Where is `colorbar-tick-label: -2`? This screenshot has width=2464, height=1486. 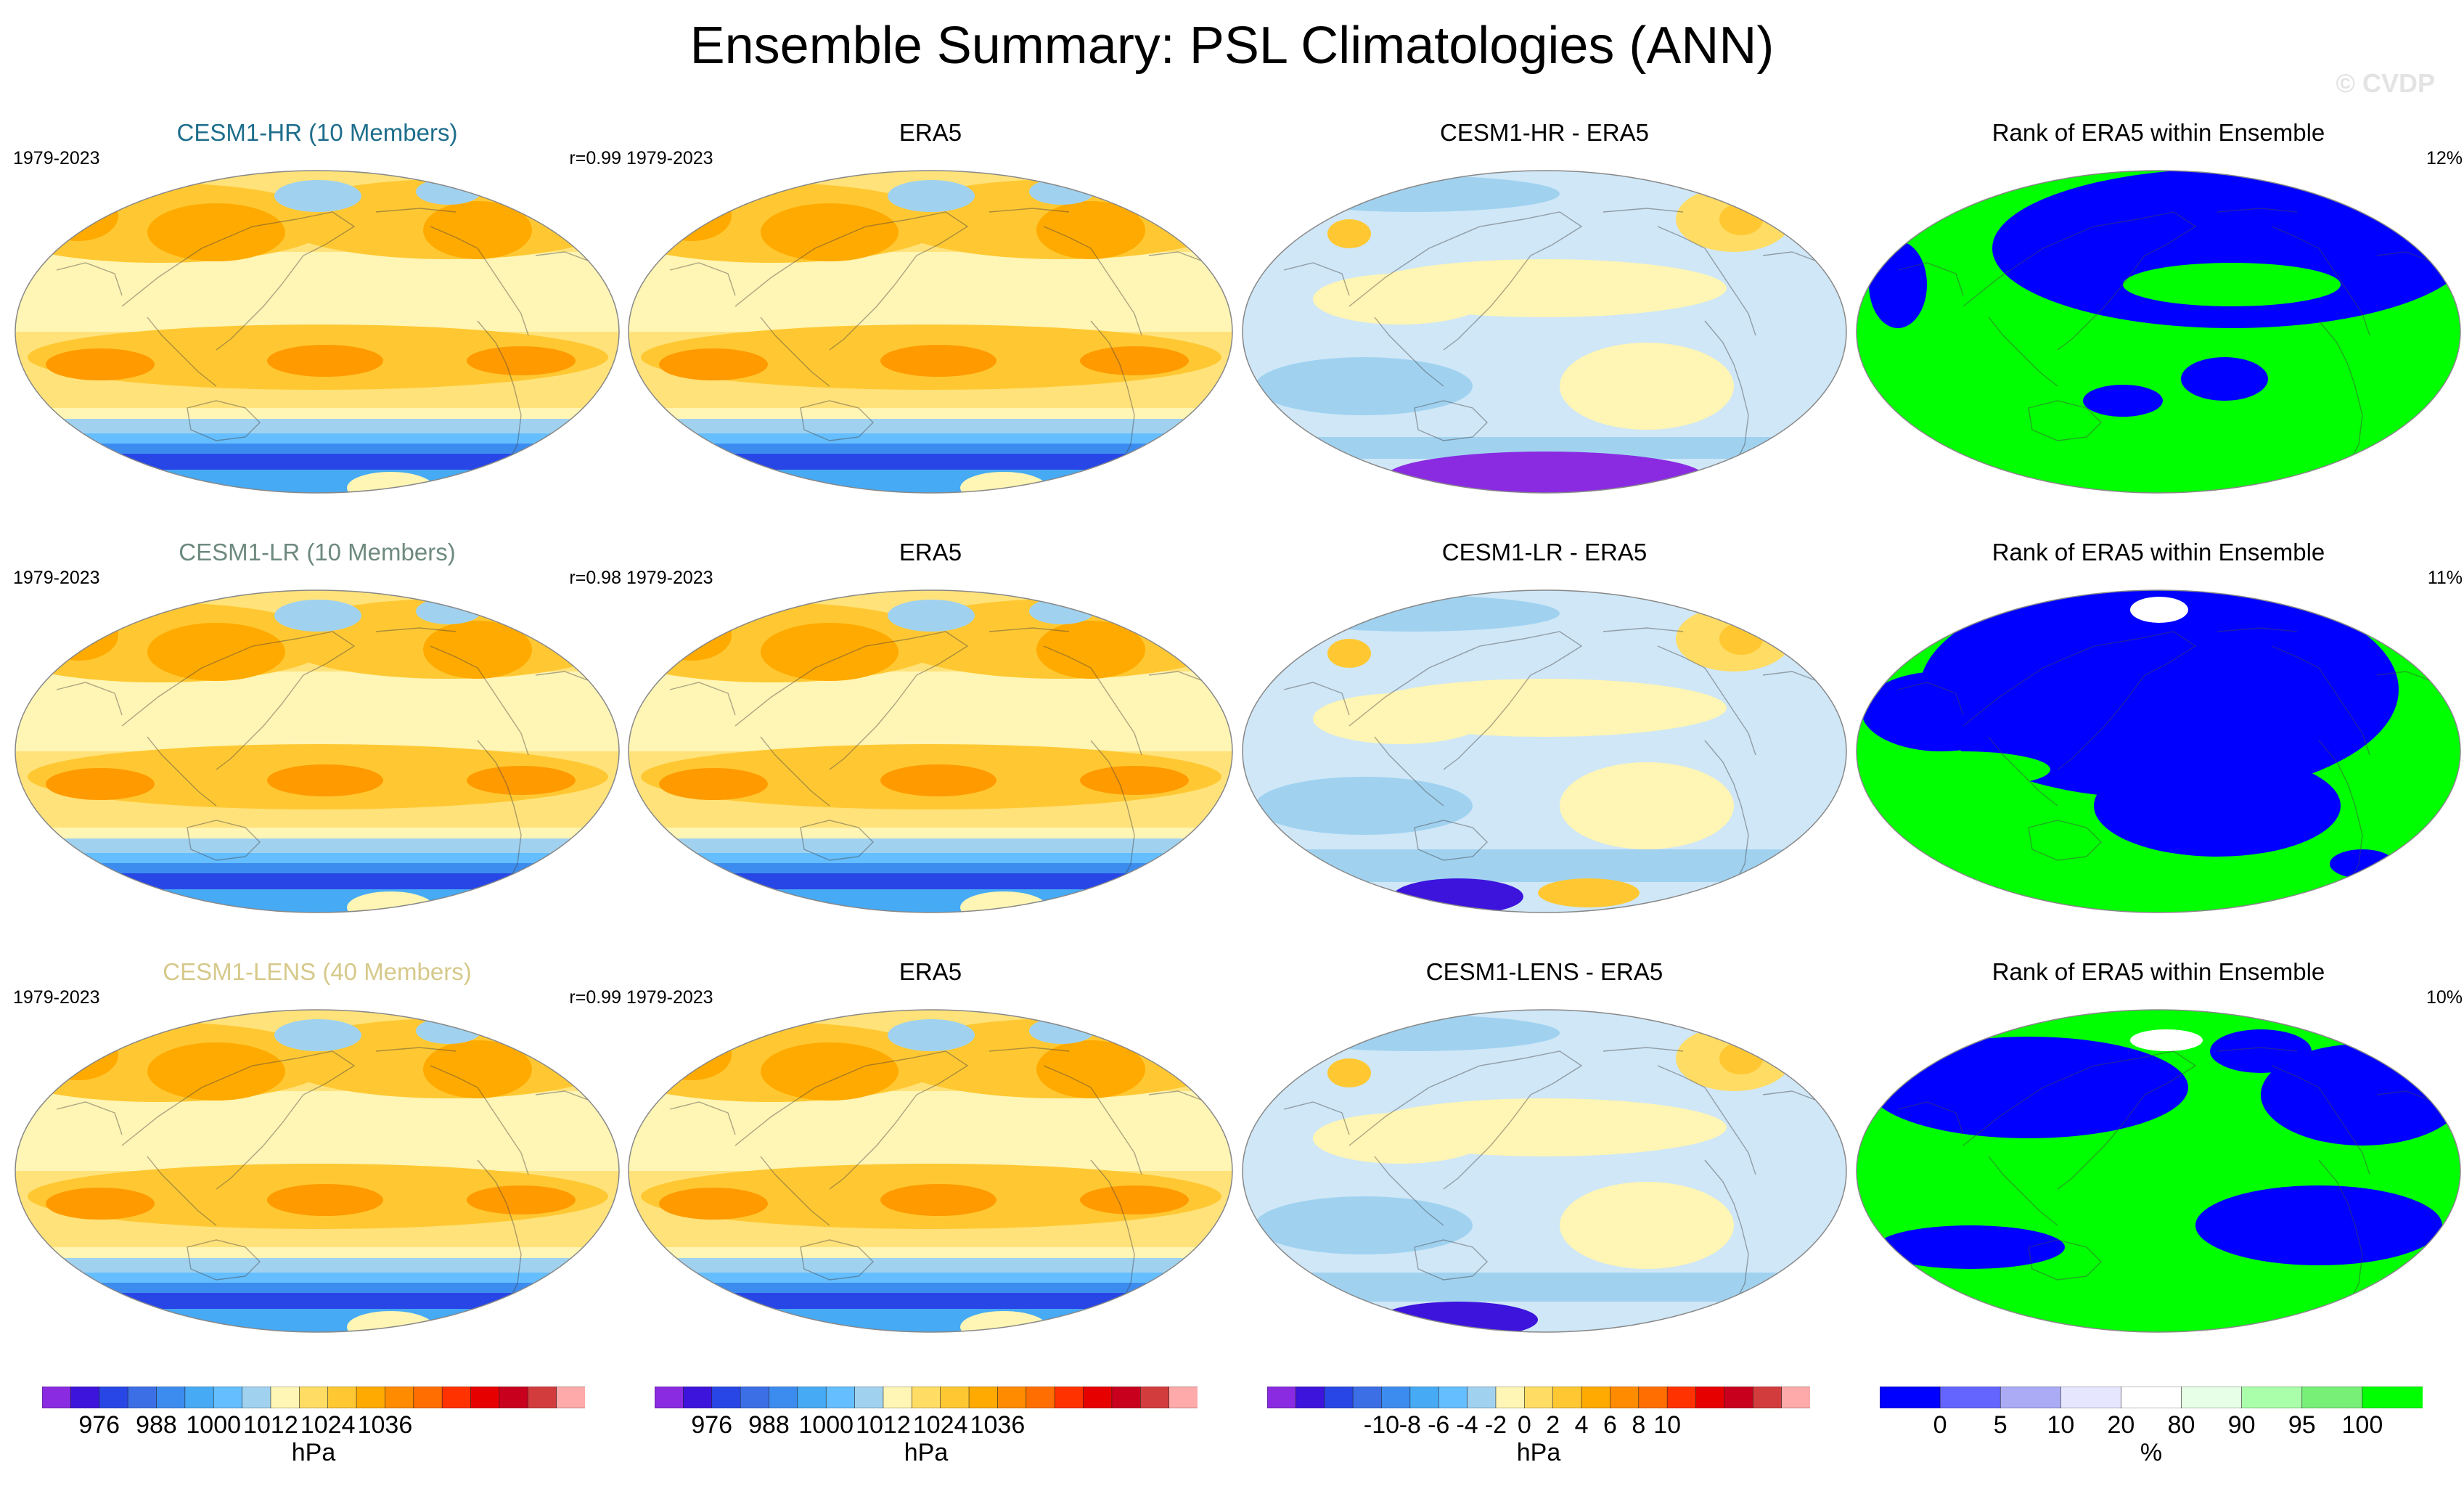 colorbar-tick-label: -2 is located at coordinates (1495, 1425).